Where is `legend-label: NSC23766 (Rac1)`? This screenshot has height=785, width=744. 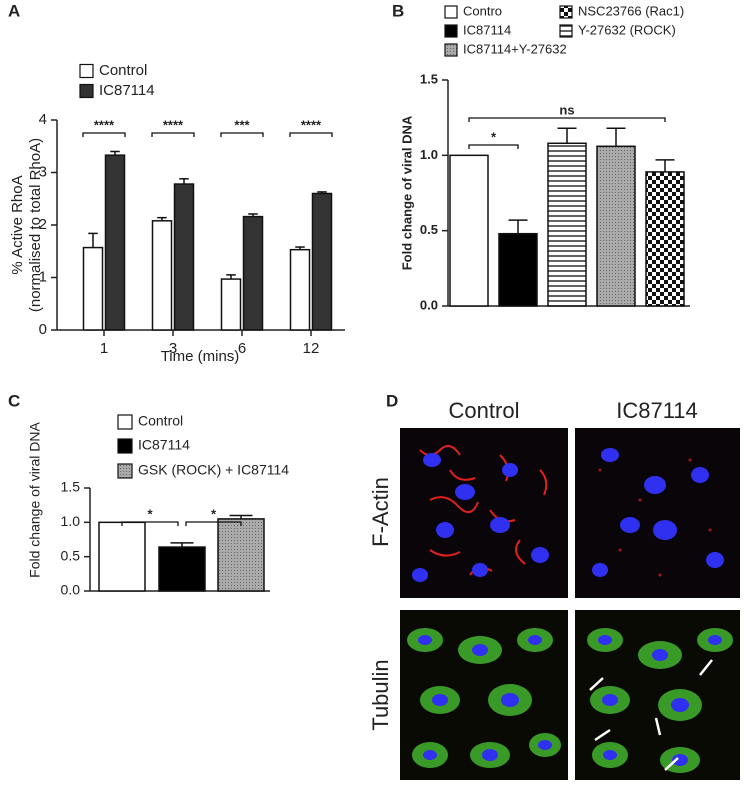 legend-label: NSC23766 (Rac1) is located at coordinates (631, 10).